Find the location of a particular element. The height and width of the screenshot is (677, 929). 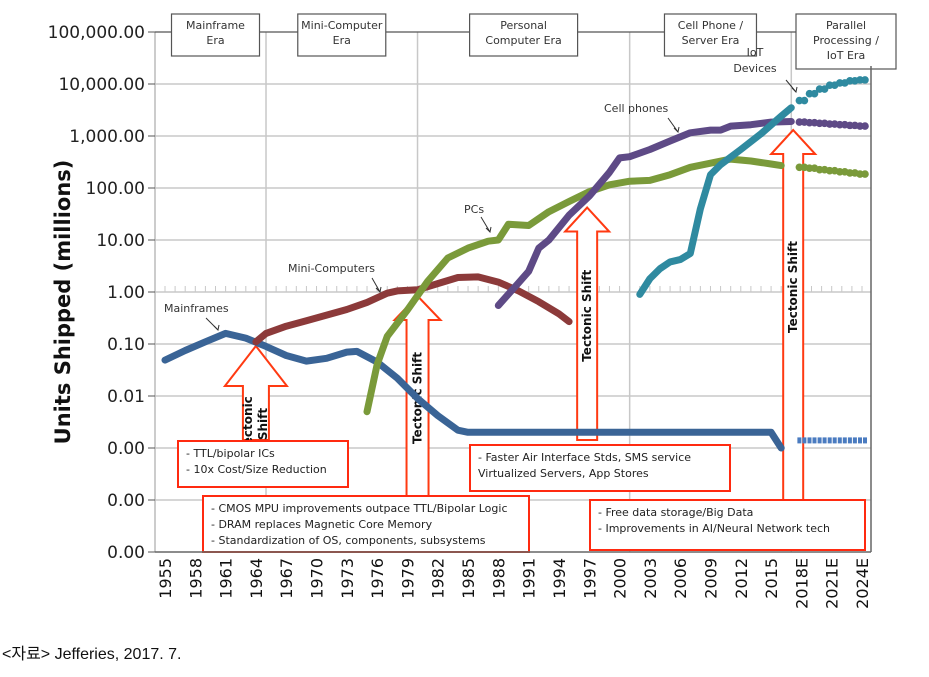

y-tick-label: 10,000.00 is located at coordinates (101, 85).